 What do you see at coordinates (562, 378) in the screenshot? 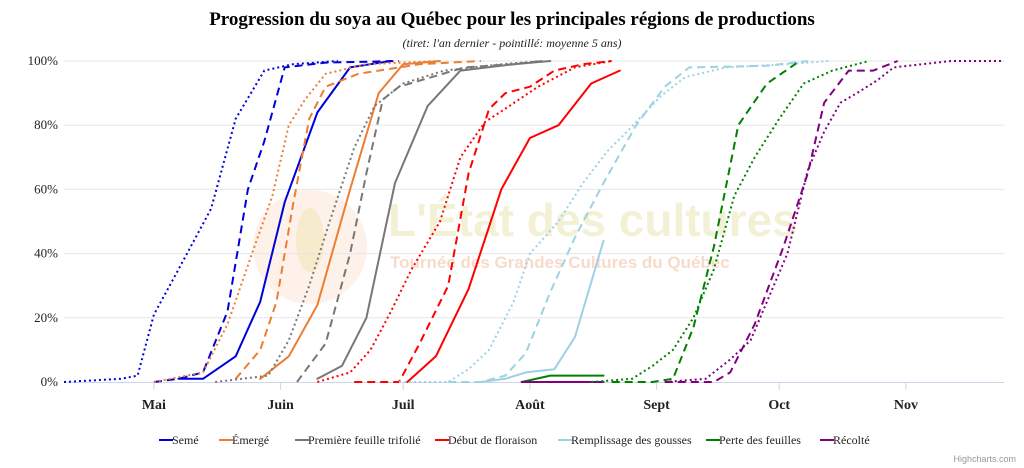
I see `series-line-perte-des-feuilles-solid` at bounding box center [562, 378].